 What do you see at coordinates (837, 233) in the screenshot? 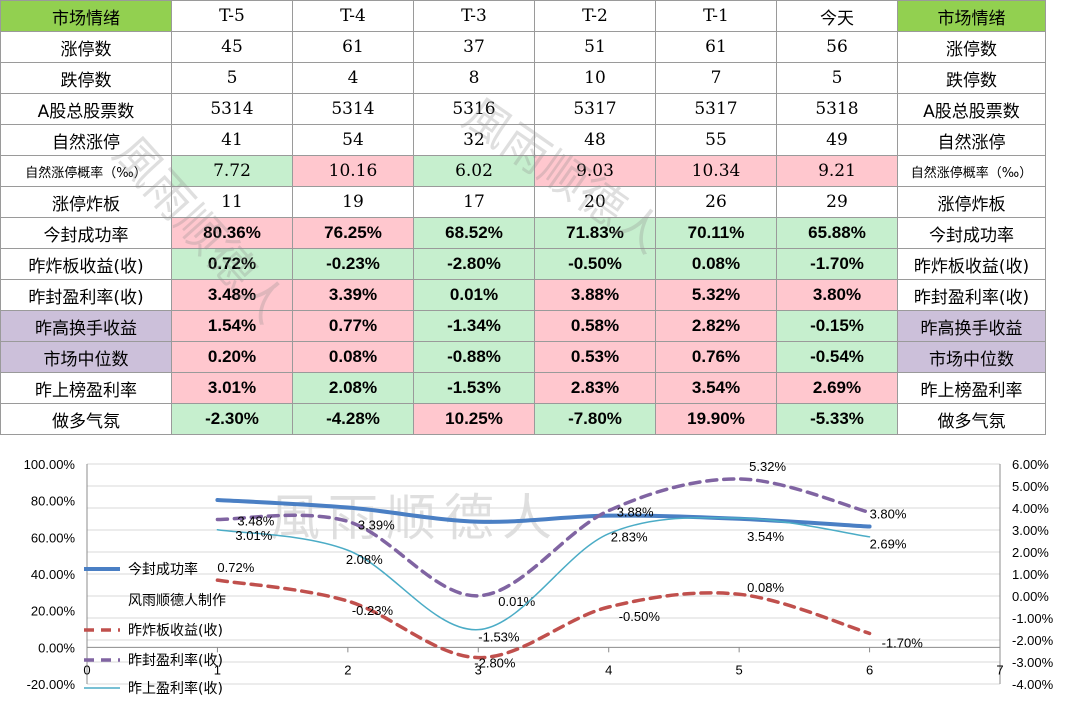
I see `table-cell: 65.88%` at bounding box center [837, 233].